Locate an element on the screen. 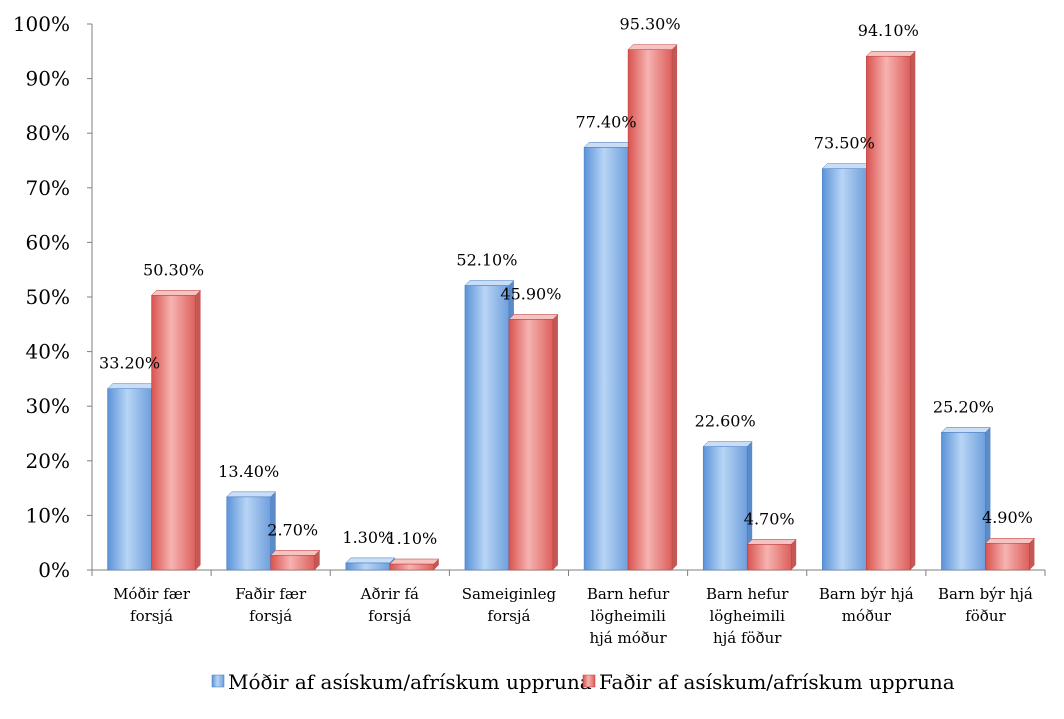 Image resolution: width=1064 pixels, height=719 pixels. y-tick-label: 10% is located at coordinates (48, 515).